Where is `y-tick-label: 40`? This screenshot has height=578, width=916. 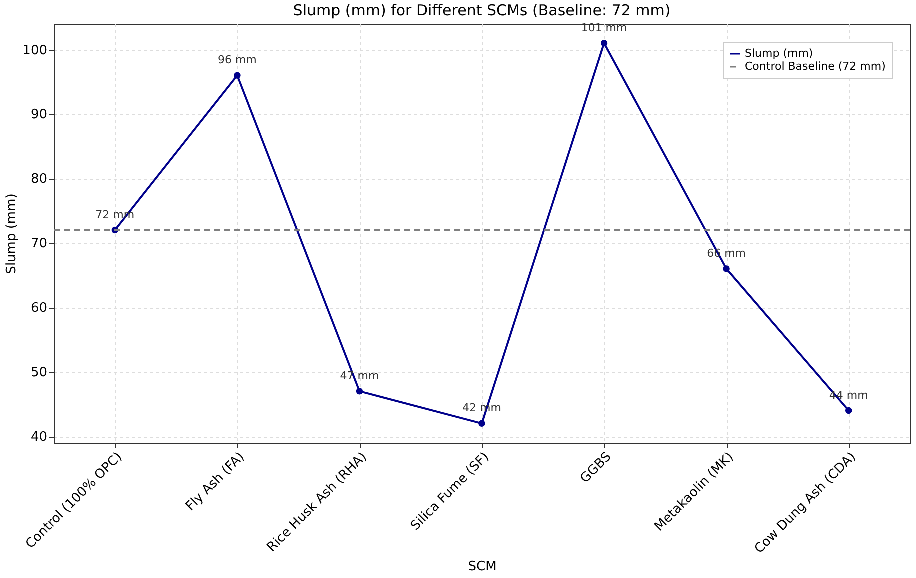
y-tick-label: 40 is located at coordinates (39, 438).